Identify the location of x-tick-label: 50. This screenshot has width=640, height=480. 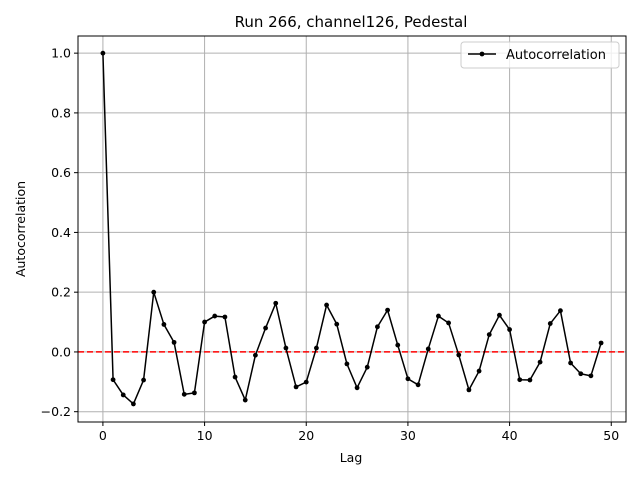
(611, 435).